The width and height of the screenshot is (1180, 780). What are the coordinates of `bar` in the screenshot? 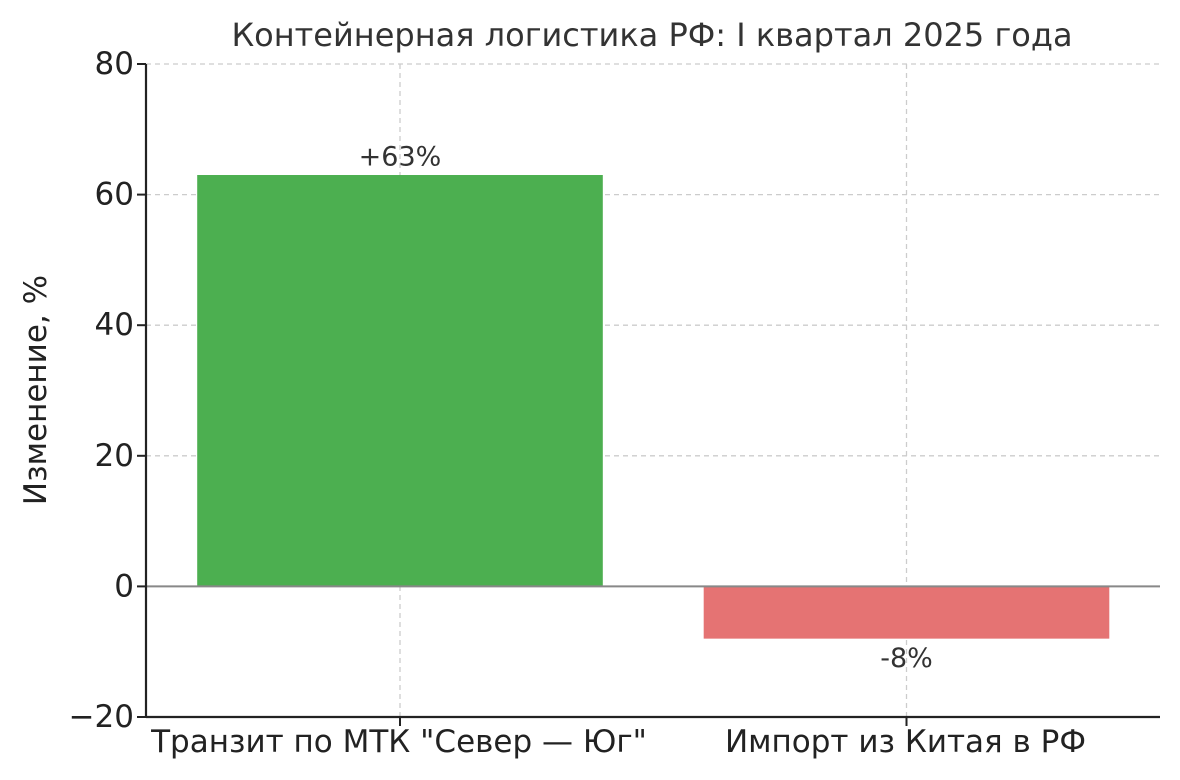 It's located at (906, 612).